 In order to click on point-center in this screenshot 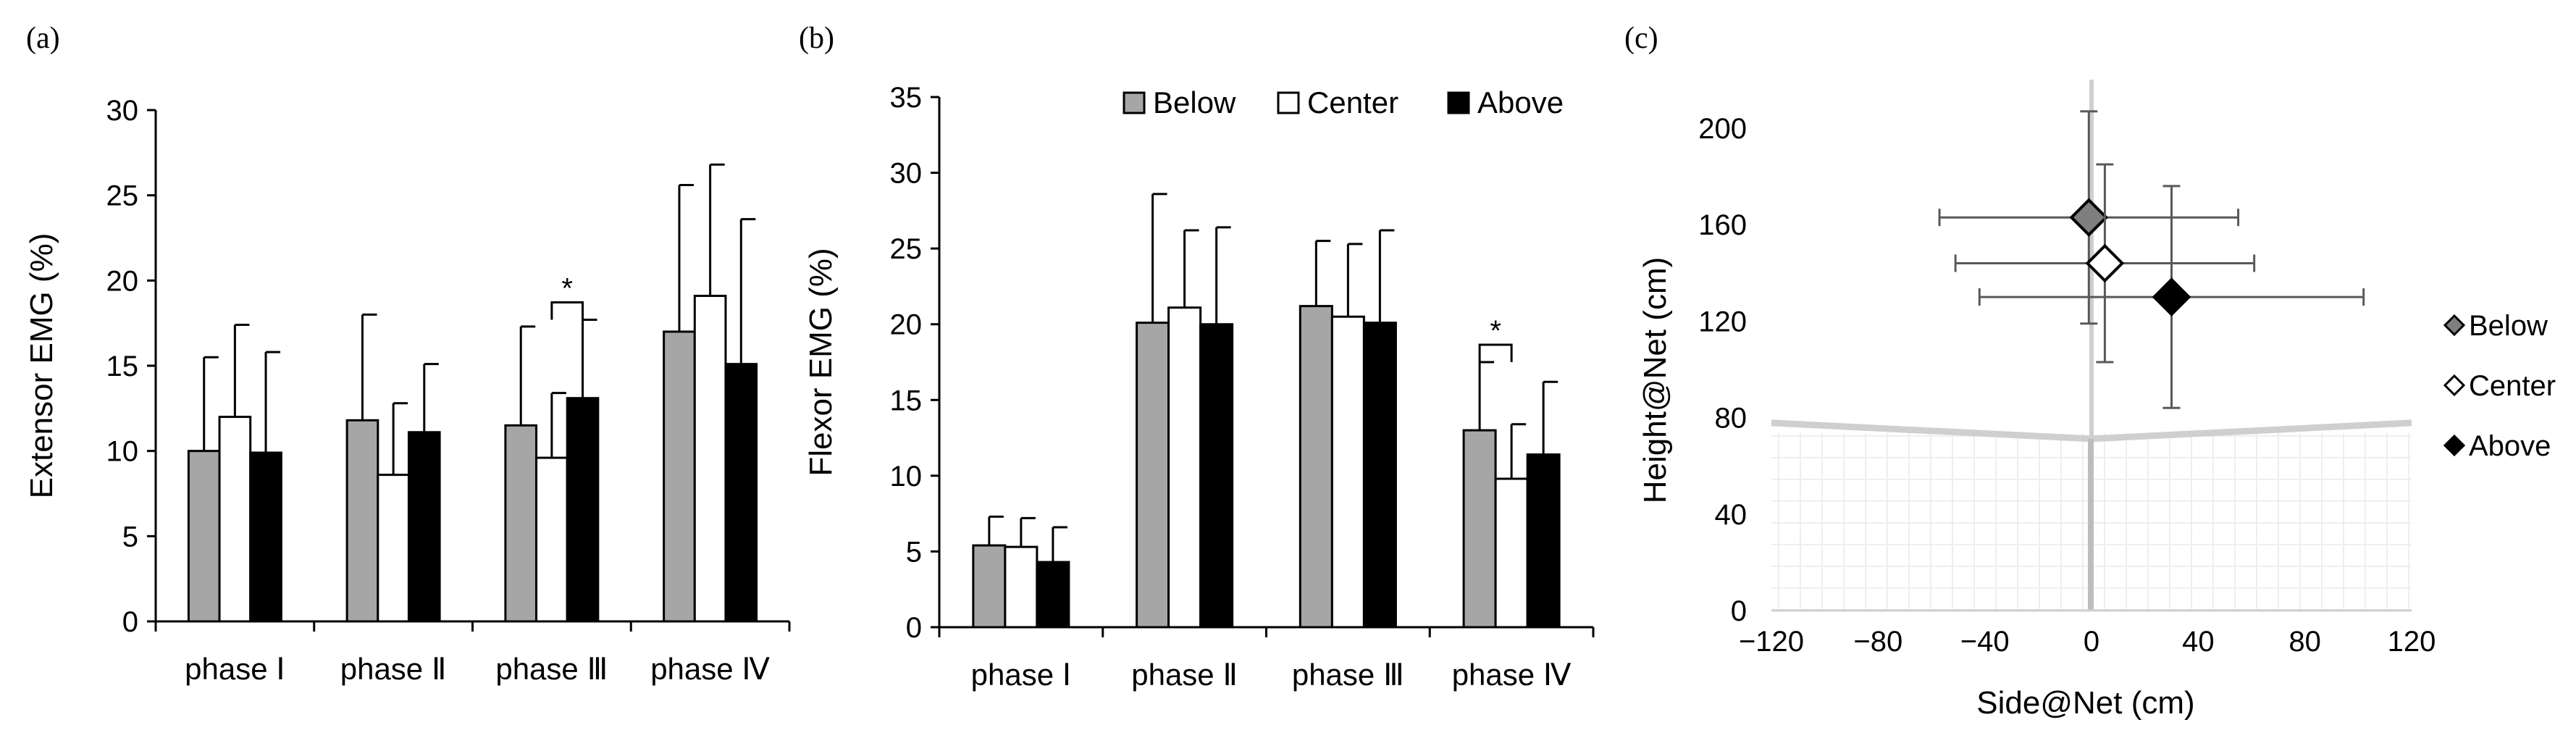, I will do `click(2105, 263)`.